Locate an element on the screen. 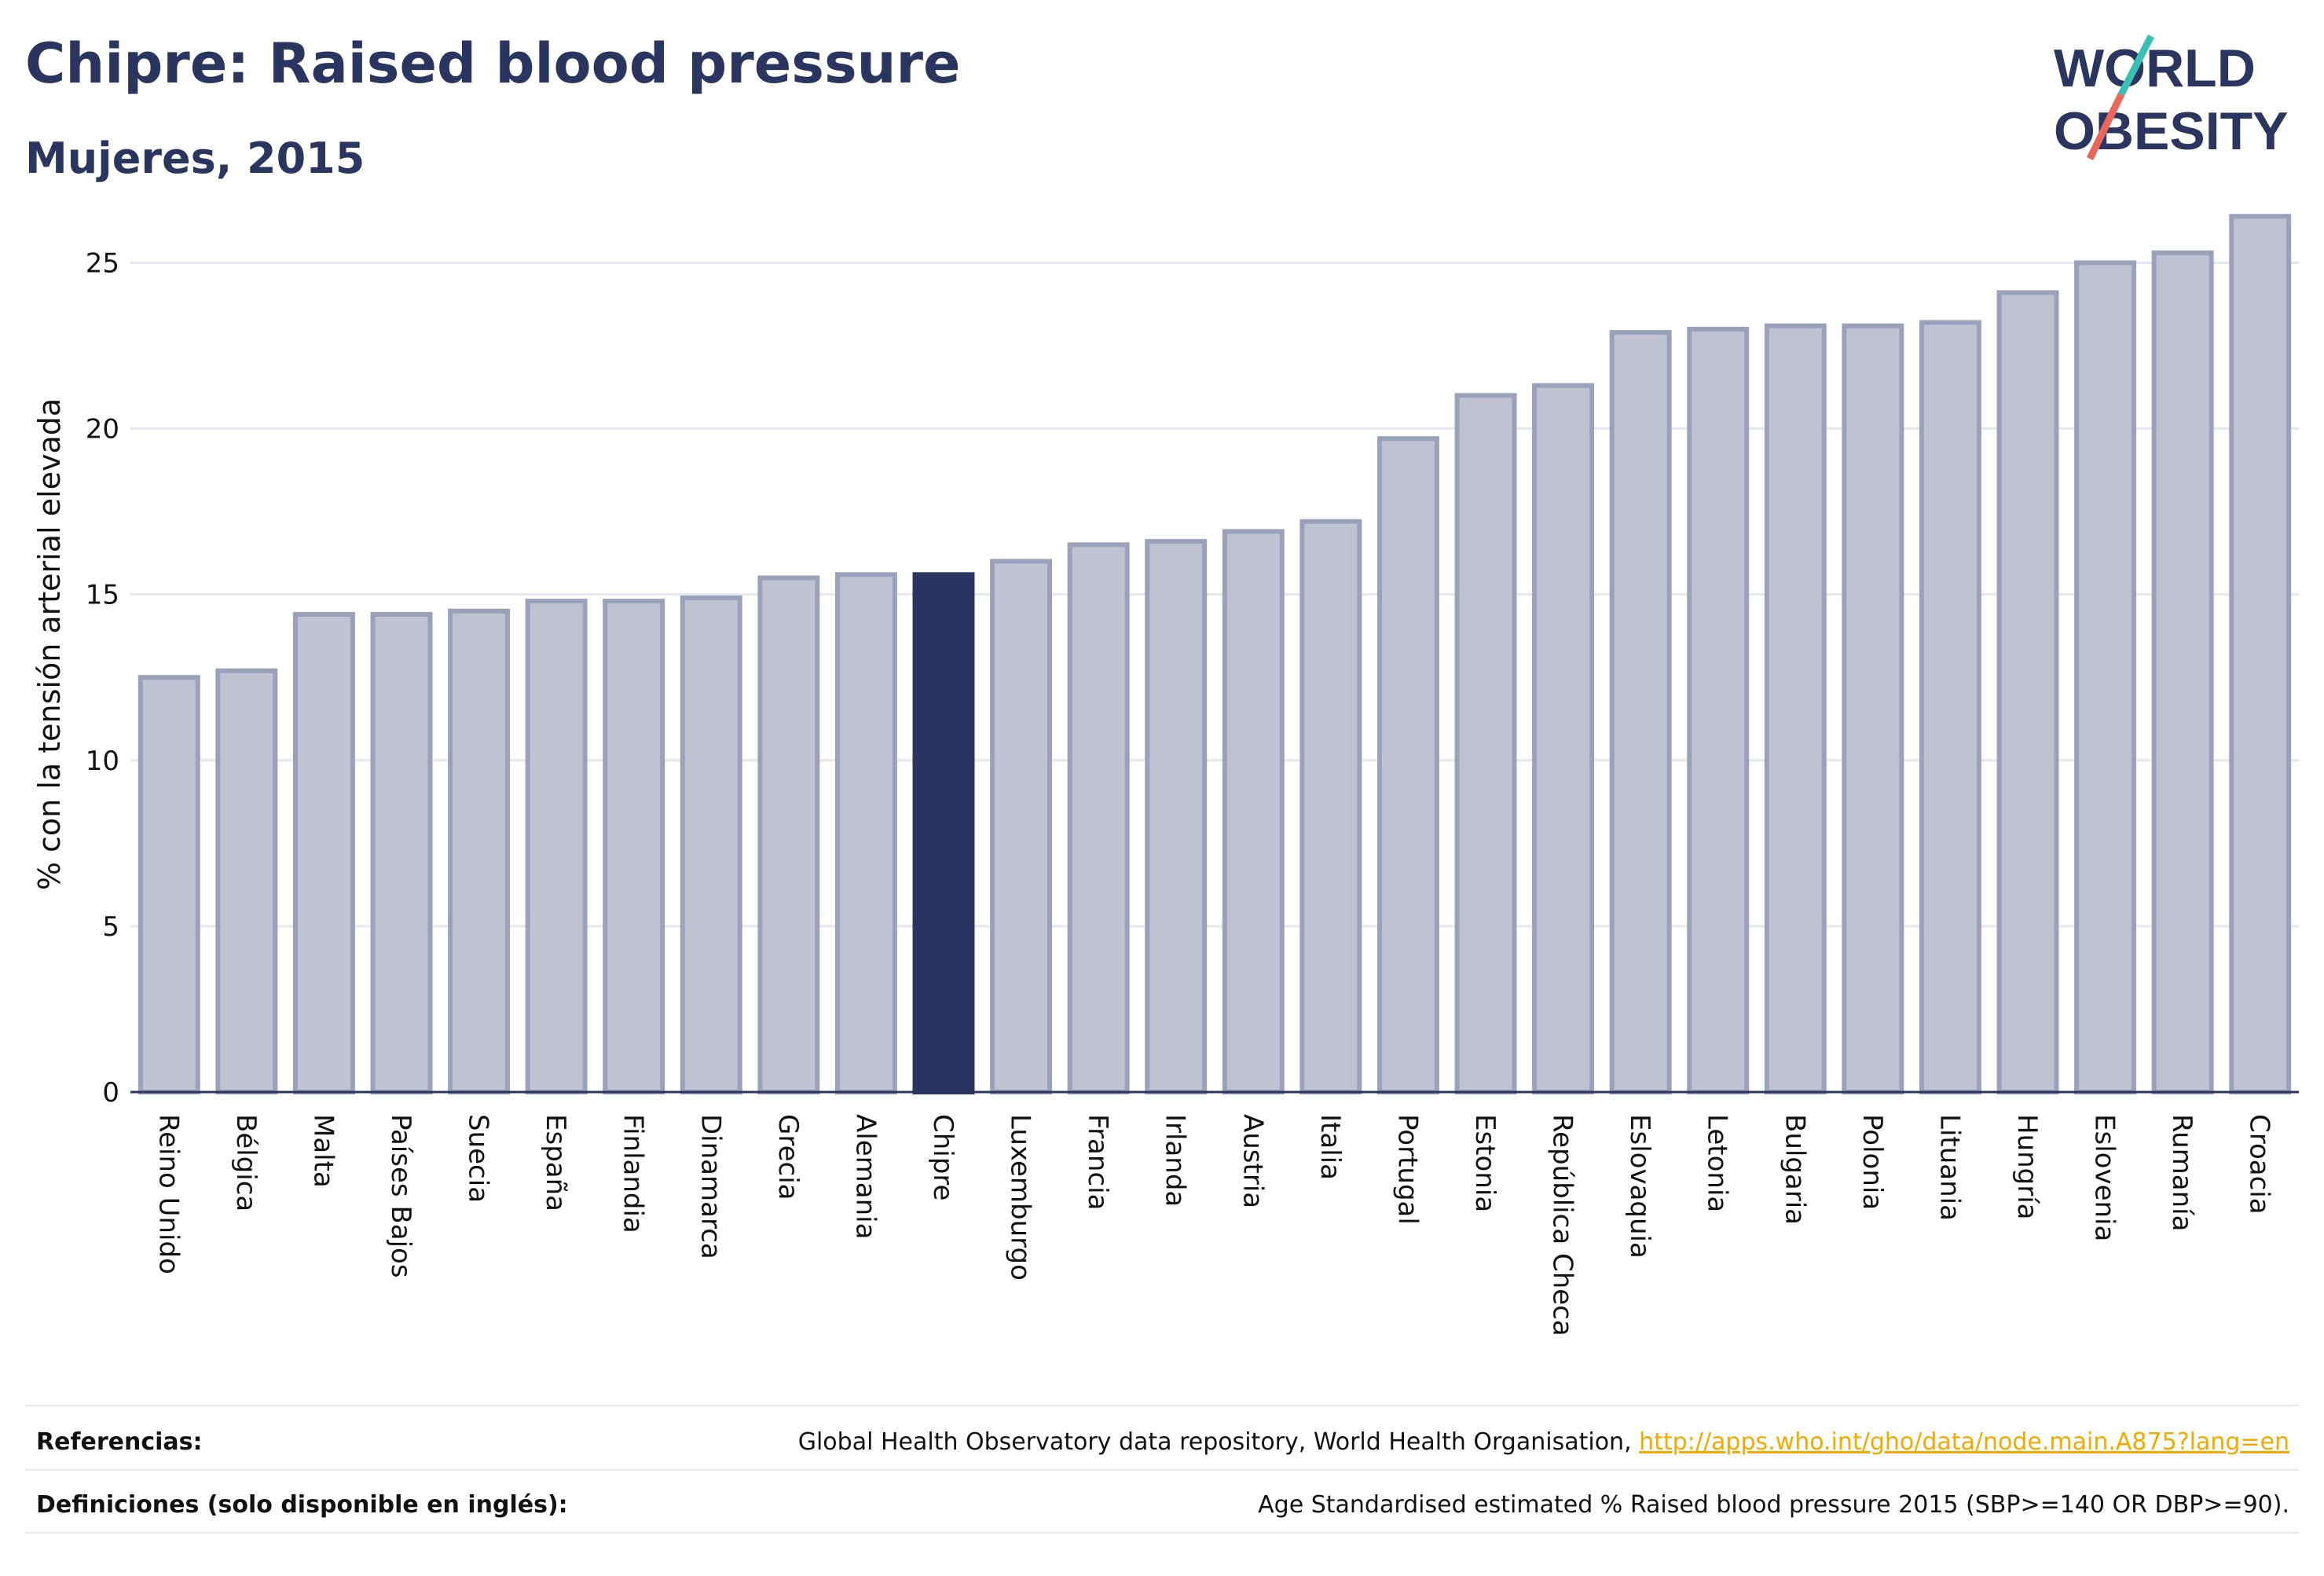  x-tick-label-república-checa: República Checa is located at coordinates (1562, 1225).